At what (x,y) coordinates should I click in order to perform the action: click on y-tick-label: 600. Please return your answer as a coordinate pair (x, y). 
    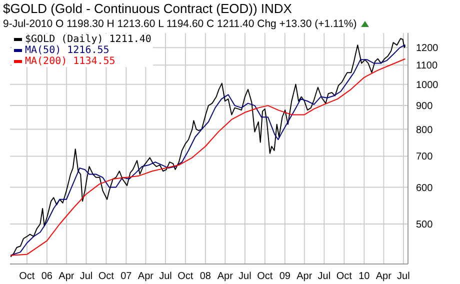
    Looking at the image, I should click on (425, 188).